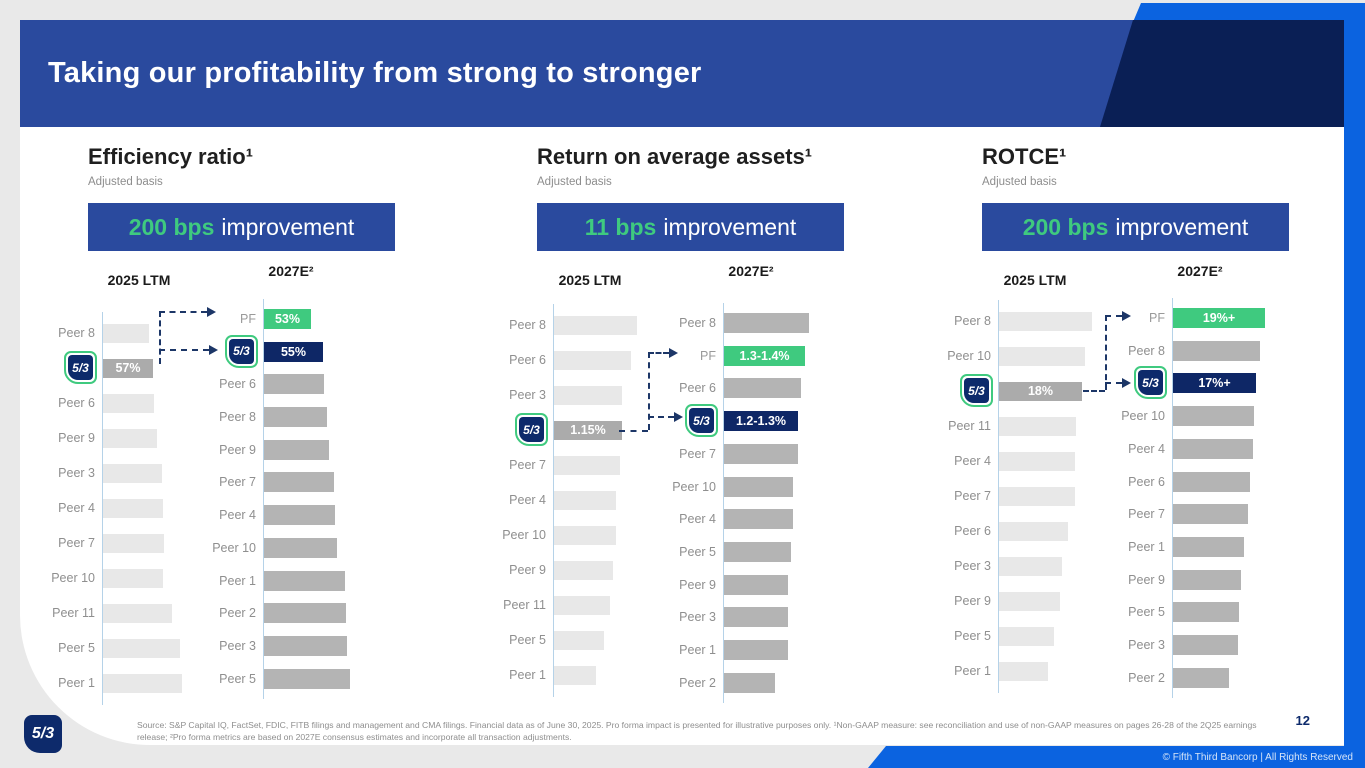 This screenshot has width=1365, height=768. I want to click on bar-5-3: 18%, so click(1040, 391).